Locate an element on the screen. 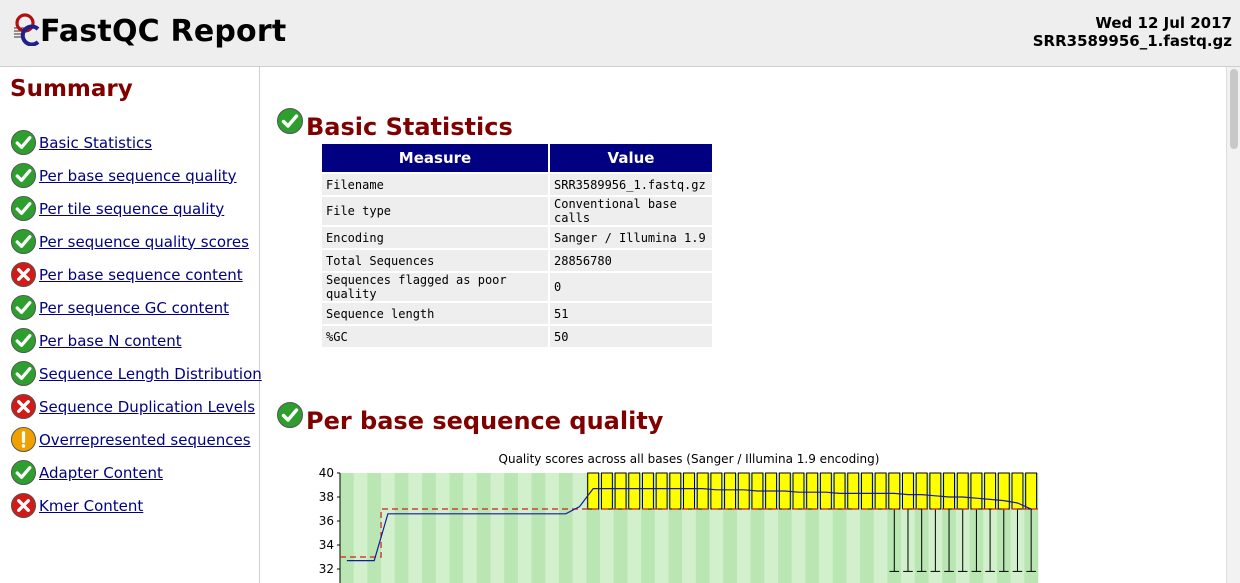  measure-cell: Sequence length is located at coordinates (435, 313).